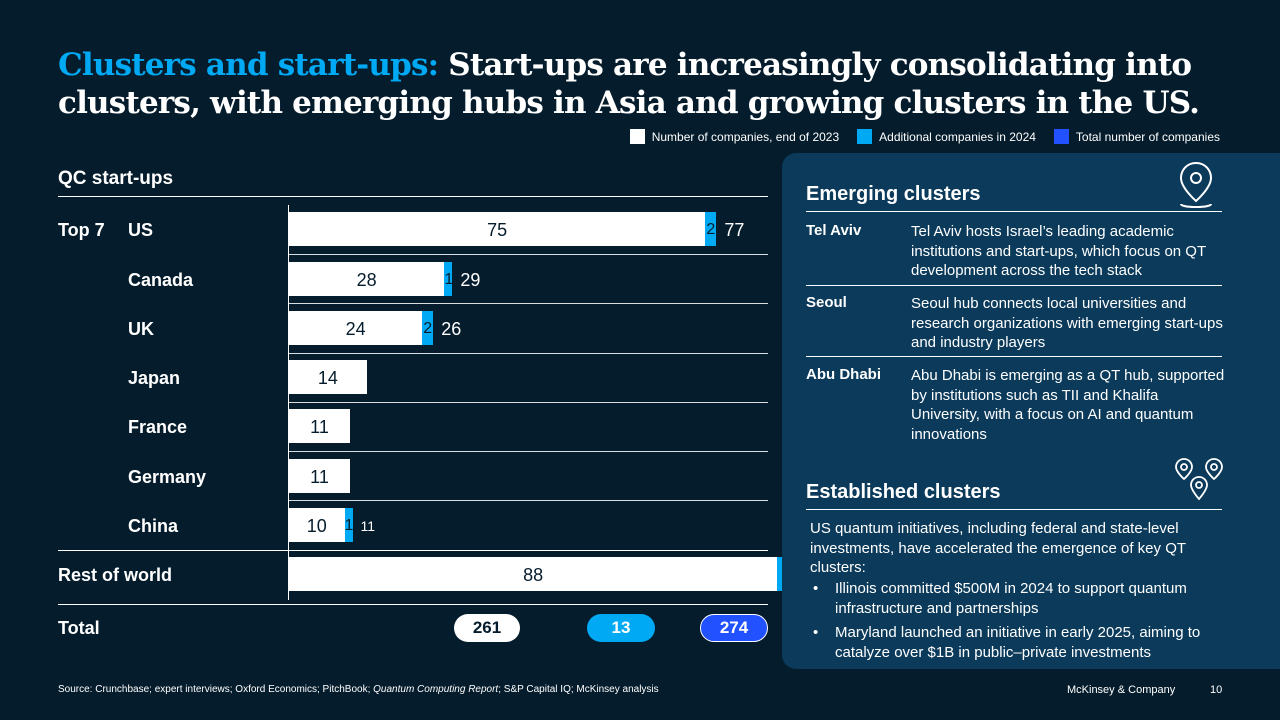 Image resolution: width=1280 pixels, height=720 pixels. Describe the element at coordinates (578, 689) in the screenshot. I see `source-suffix: ; S&P Capital IQ; McKinsey analysis` at that location.